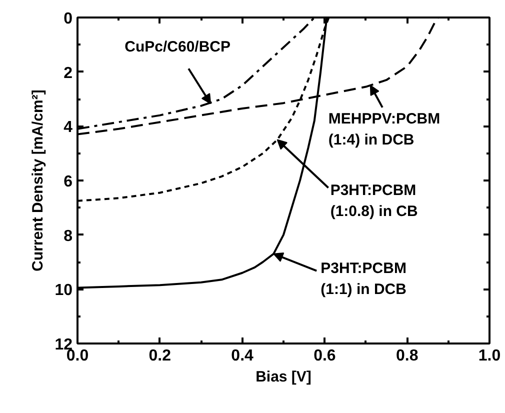 This screenshot has height=413, width=505. I want to click on annotation: P3HT:PCBM (1:0.8) in CB, so click(374, 201).